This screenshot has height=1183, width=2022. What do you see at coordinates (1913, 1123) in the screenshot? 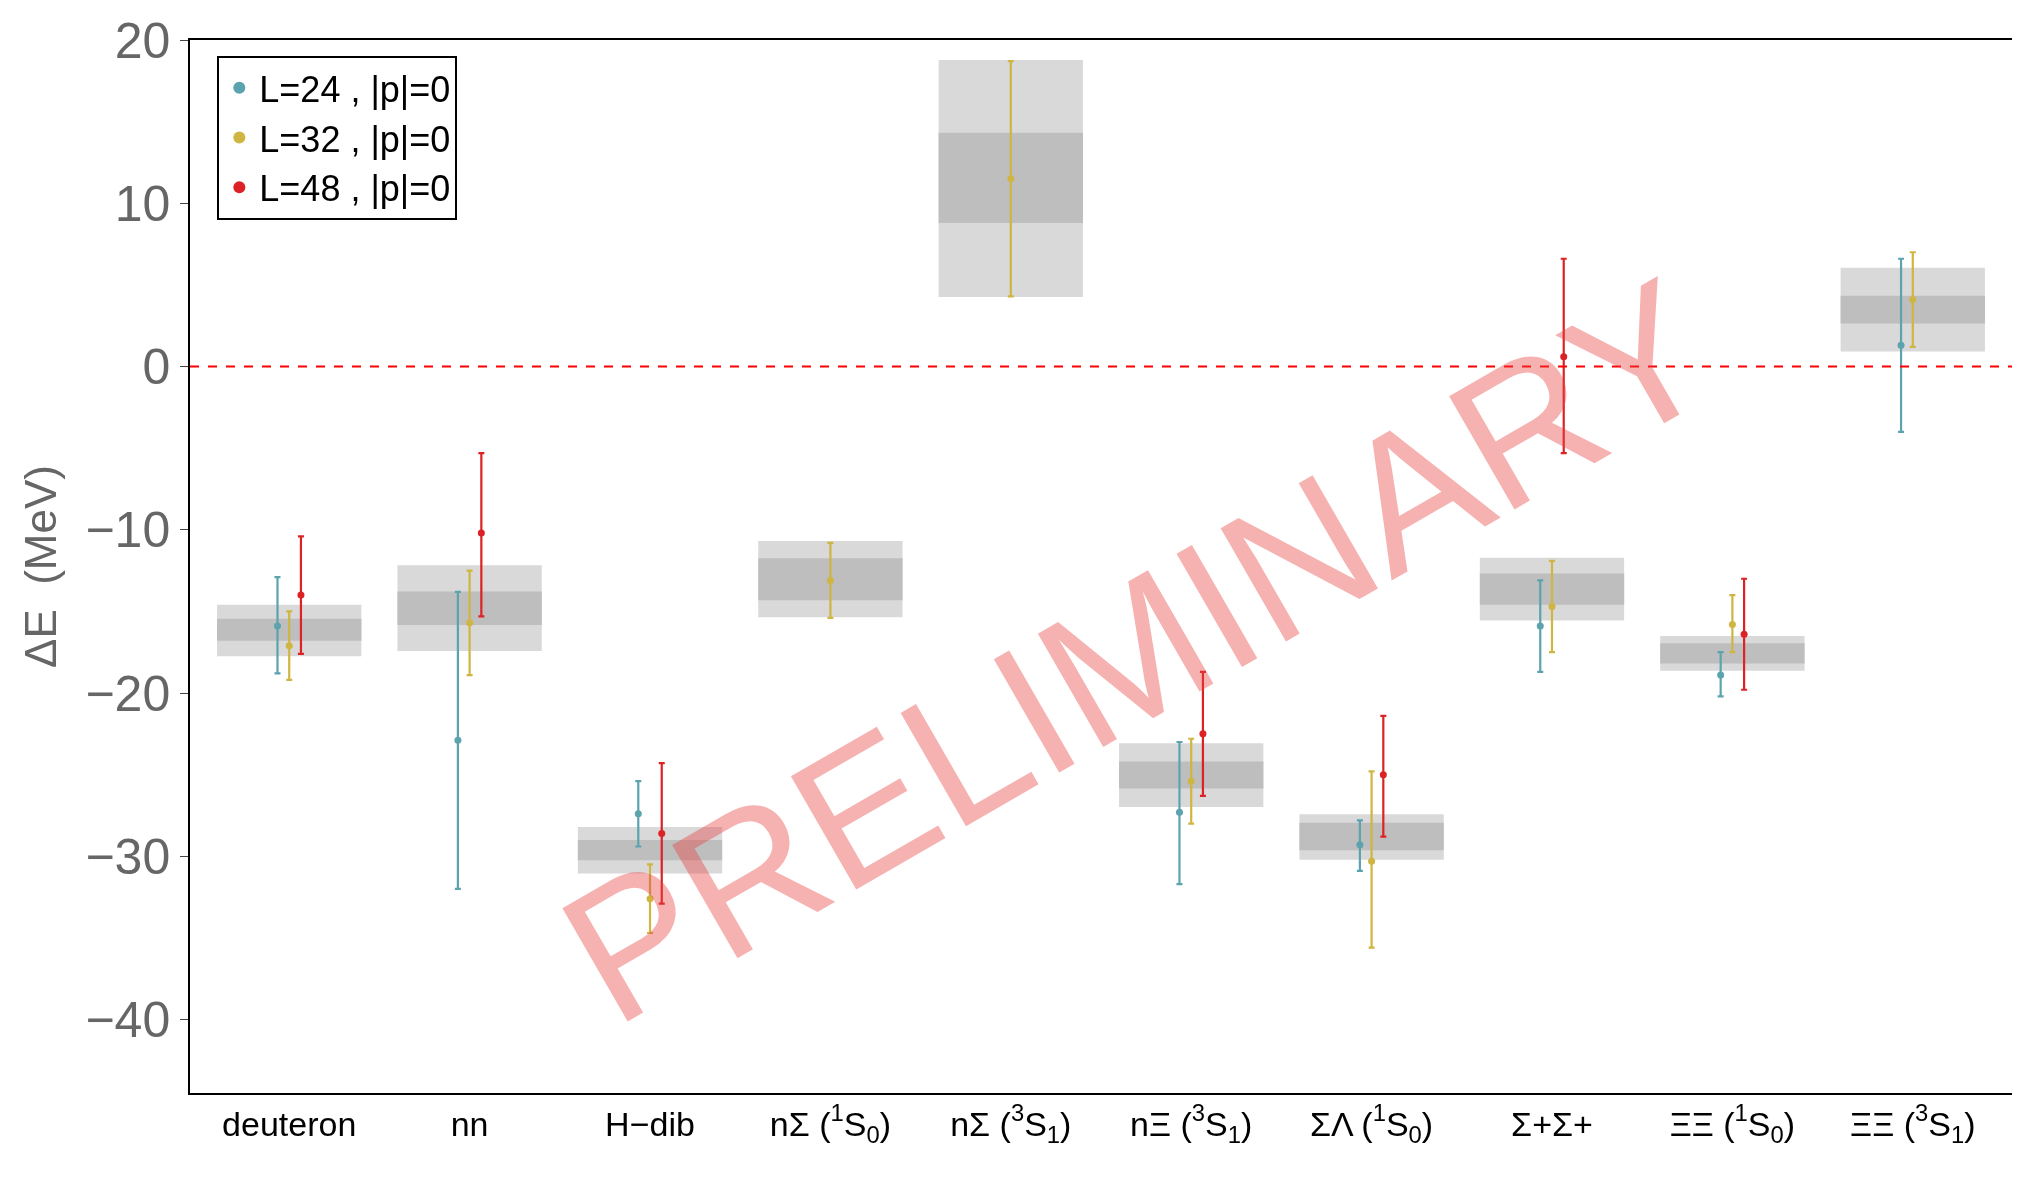
I see `x-tick-label: ΞΞ ($^{3}$S$_{1}$)` at bounding box center [1913, 1123].